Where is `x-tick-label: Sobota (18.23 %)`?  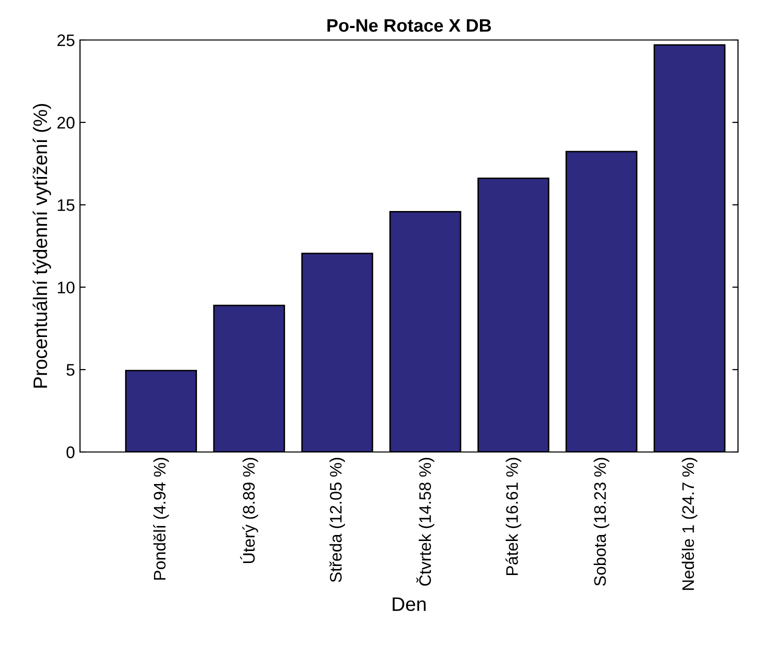
x-tick-label: Sobota (18.23 %) is located at coordinates (602, 522).